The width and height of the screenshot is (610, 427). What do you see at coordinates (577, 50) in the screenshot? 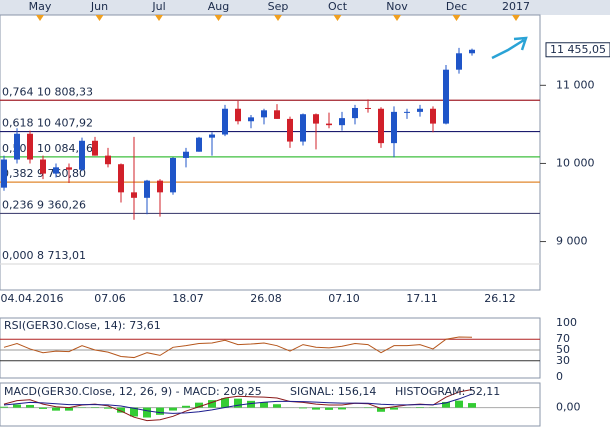
I see `current-price-box` at bounding box center [577, 50].